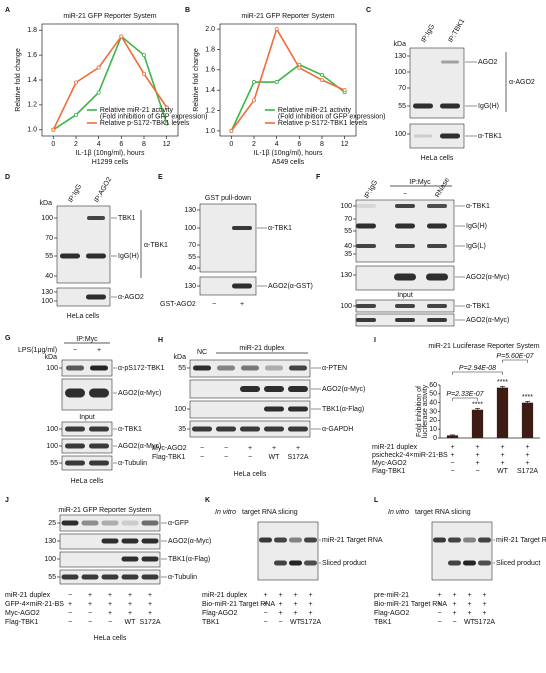 The image size is (546, 673). What do you see at coordinates (322, 144) in the screenshot?
I see `x-tick-label: 8` at bounding box center [322, 144].